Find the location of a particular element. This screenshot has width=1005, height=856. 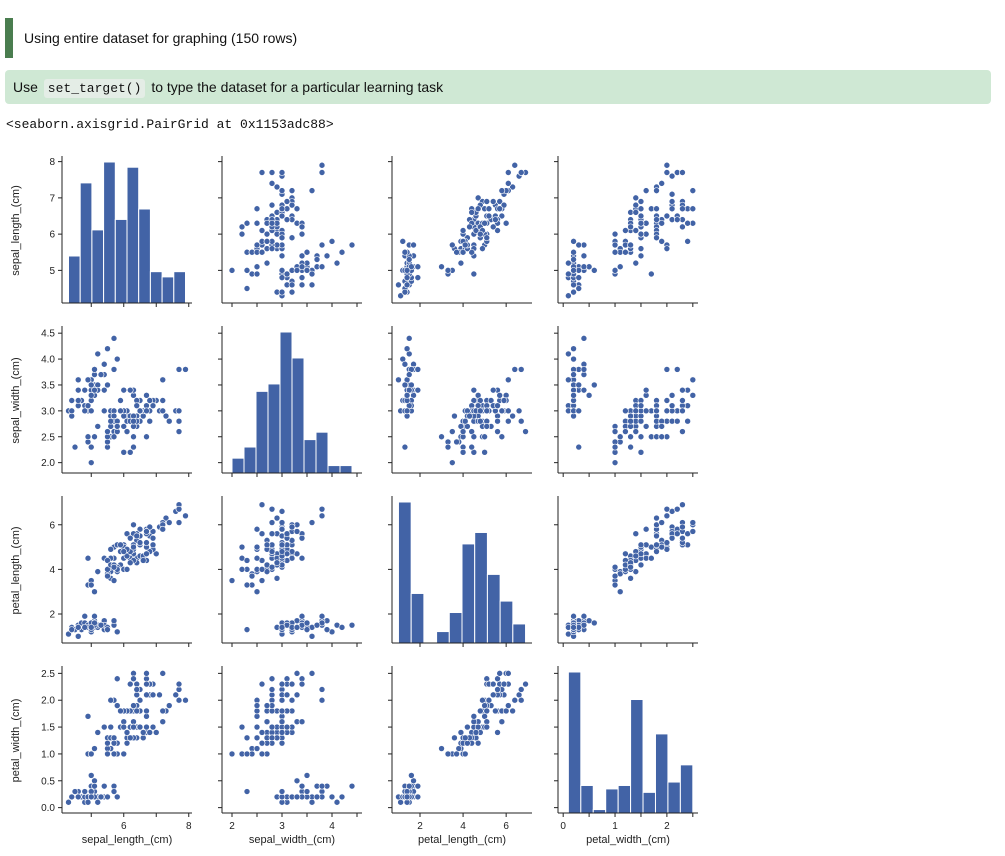

tip-code: set_target() is located at coordinates (94, 88).